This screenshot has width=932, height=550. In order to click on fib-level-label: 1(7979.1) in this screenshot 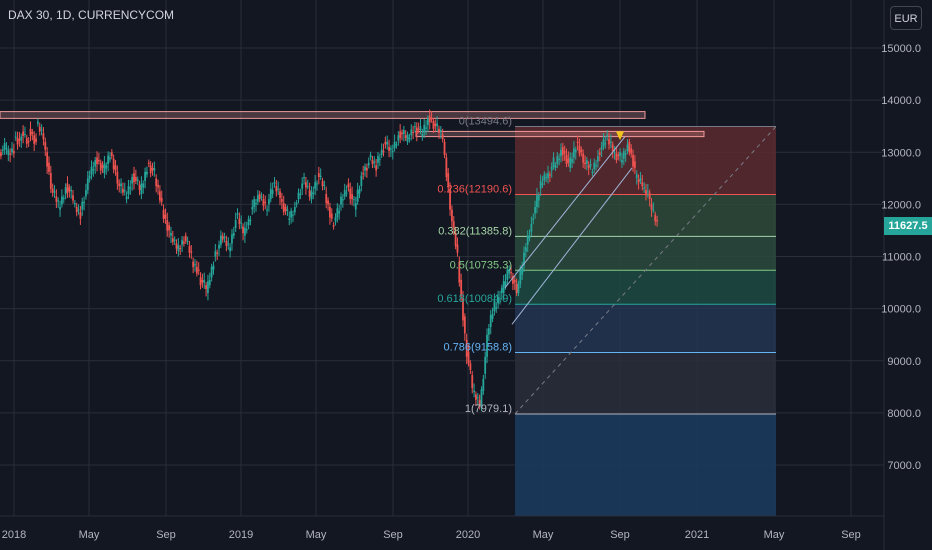, I will do `click(488, 409)`.